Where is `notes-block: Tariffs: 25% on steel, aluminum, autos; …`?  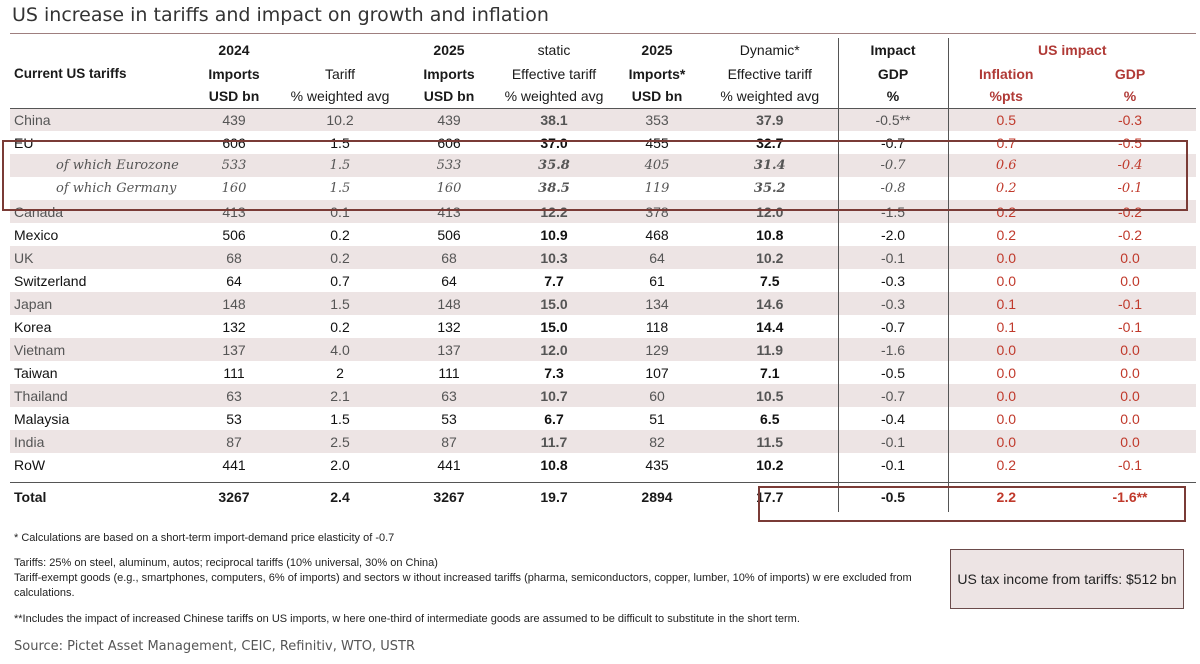
notes-block: Tariffs: 25% on steel, aluminum, autos; … is located at coordinates (474, 578).